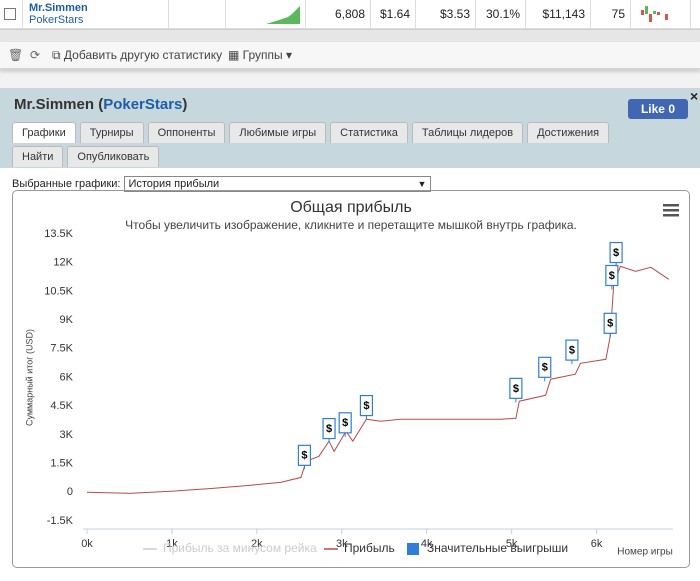  Describe the element at coordinates (172, 544) in the screenshot. I see `x-tick-label: 1k` at that location.